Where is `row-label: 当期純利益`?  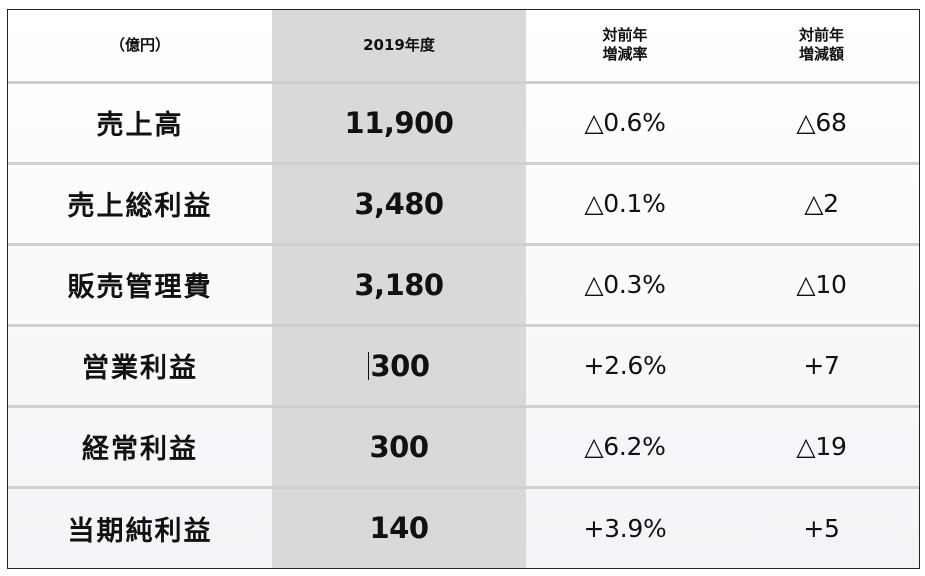
row-label: 当期純利益 is located at coordinates (140, 531).